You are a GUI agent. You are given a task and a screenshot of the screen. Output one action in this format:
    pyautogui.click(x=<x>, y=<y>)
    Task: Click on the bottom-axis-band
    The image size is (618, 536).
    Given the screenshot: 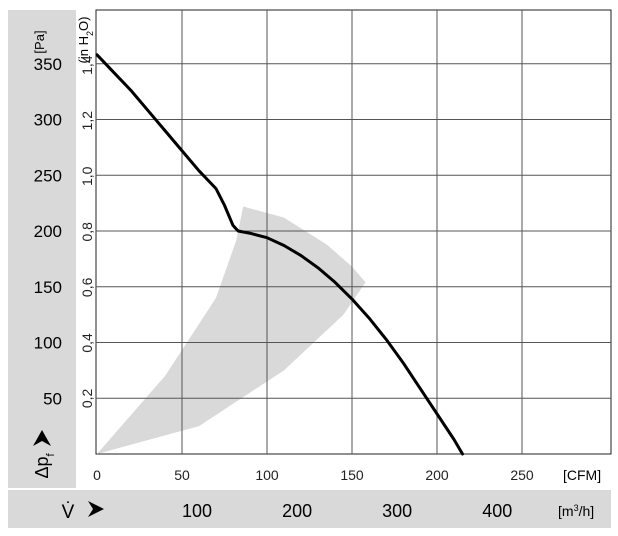 What is the action you would take?
    pyautogui.click(x=309, y=509)
    